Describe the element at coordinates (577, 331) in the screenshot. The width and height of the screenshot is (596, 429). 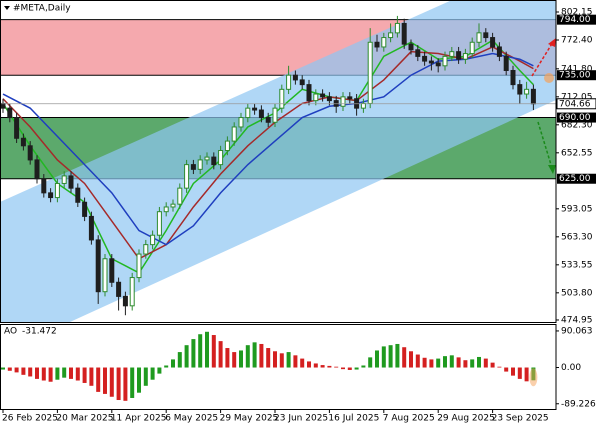
I see `y-tick-label: 90.063` at that location.